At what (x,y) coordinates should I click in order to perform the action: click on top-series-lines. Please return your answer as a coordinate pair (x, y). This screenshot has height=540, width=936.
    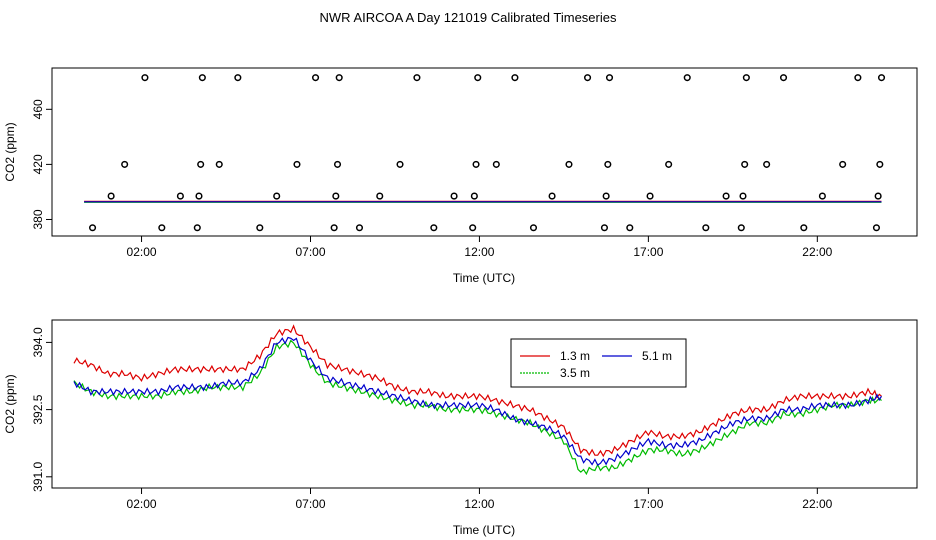
    Looking at the image, I should click on (483, 201).